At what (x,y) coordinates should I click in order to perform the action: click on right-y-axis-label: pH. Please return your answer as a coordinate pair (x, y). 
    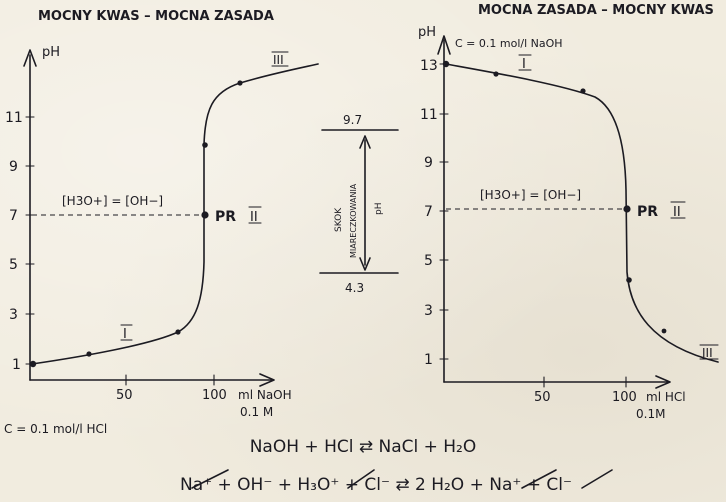
    Looking at the image, I should click on (427, 32).